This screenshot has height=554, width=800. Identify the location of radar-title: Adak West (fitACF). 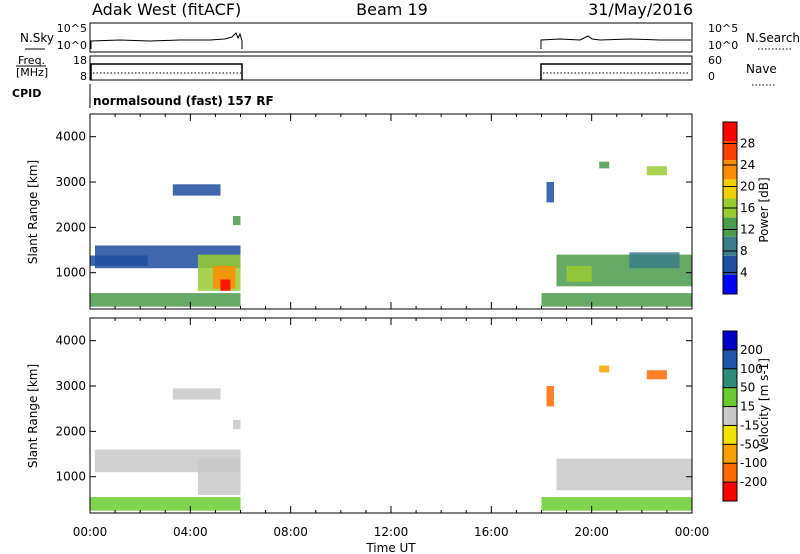
(166, 9).